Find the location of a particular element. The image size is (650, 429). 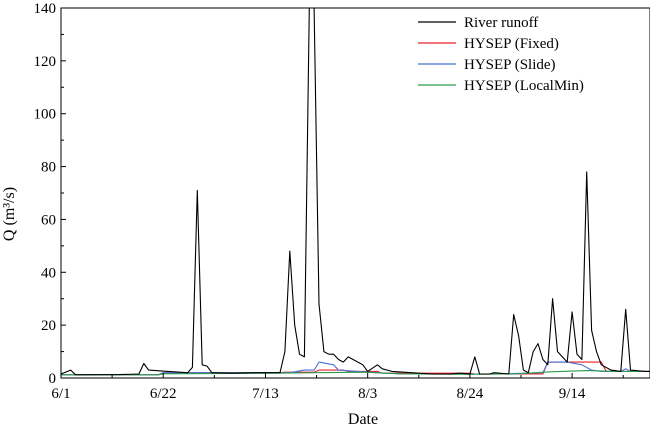

x-tick-label: 8/24 is located at coordinates (470, 394).